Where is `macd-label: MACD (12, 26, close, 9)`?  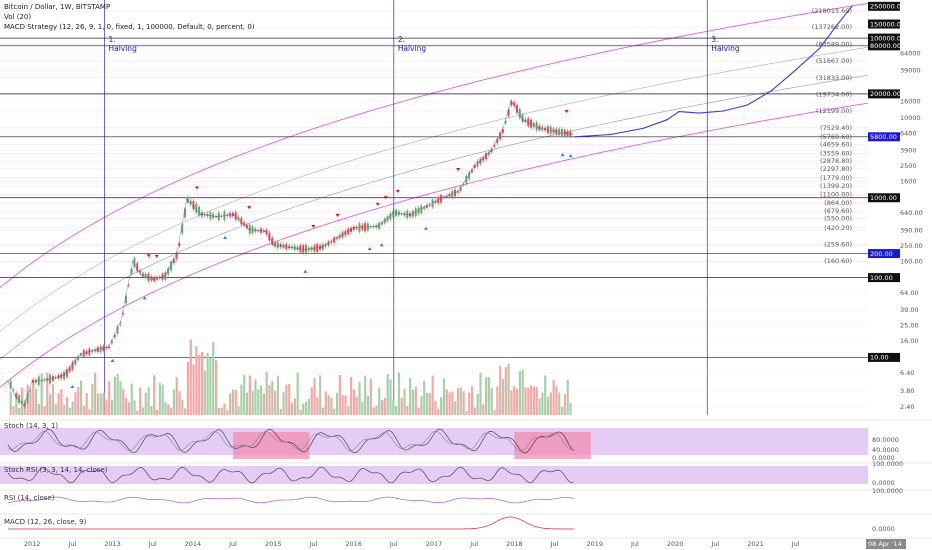 macd-label: MACD (12, 26, close, 9) is located at coordinates (45, 522).